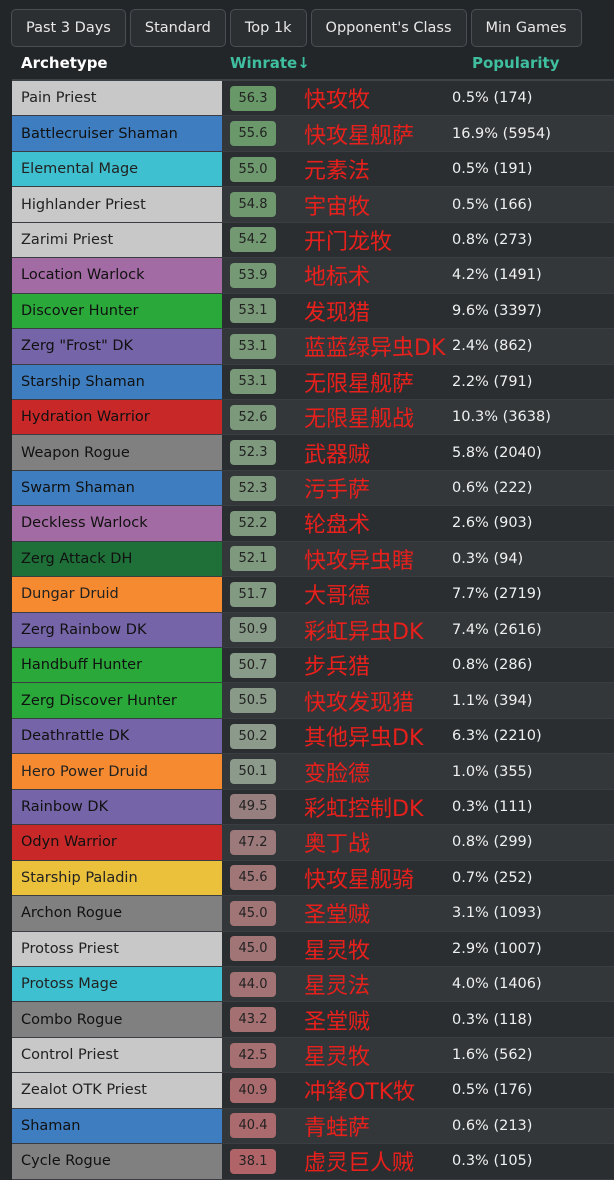  I want to click on winrate-badge: 50.9, so click(253, 630).